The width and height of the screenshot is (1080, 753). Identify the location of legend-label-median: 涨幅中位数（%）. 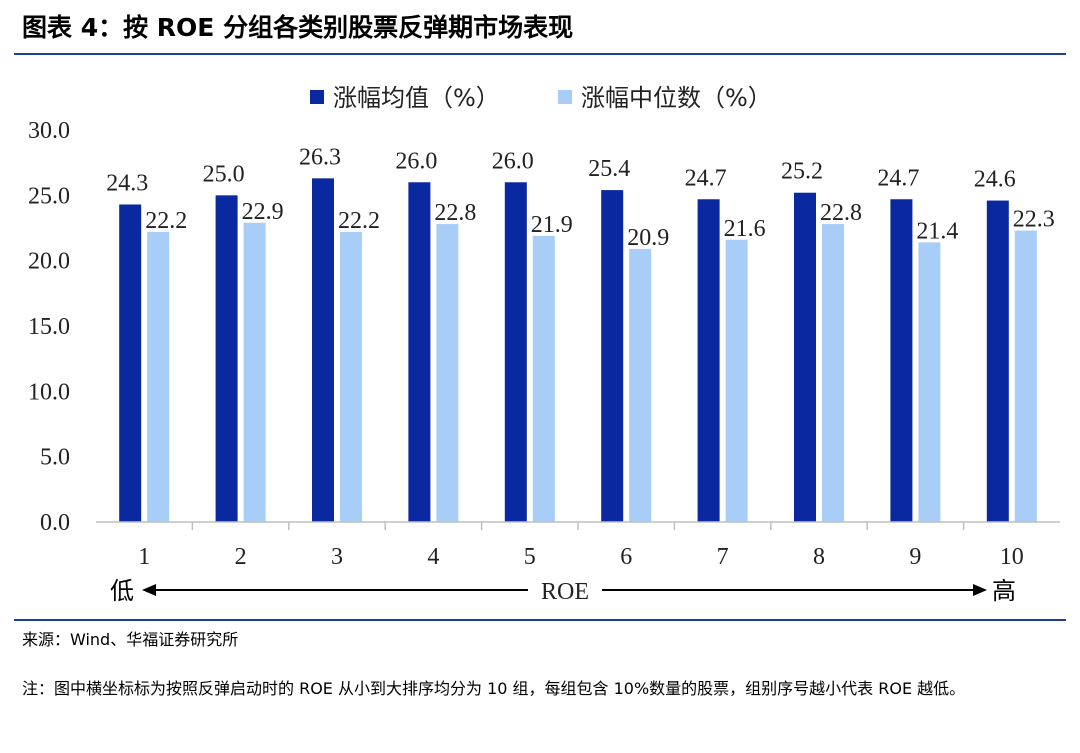
(676, 98).